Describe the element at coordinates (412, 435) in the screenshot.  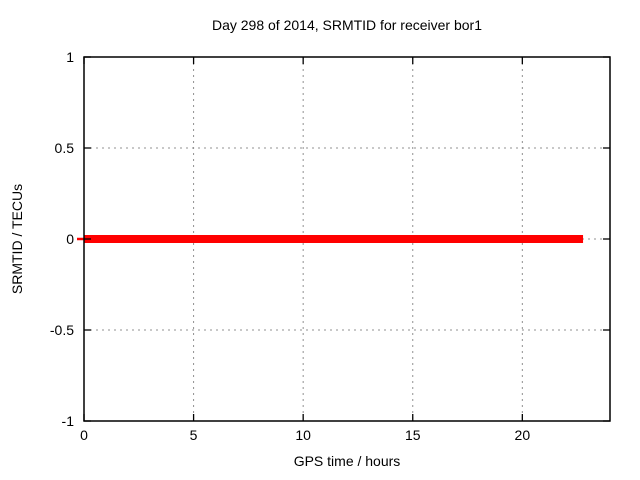
I see `x-tick-label: 15` at that location.